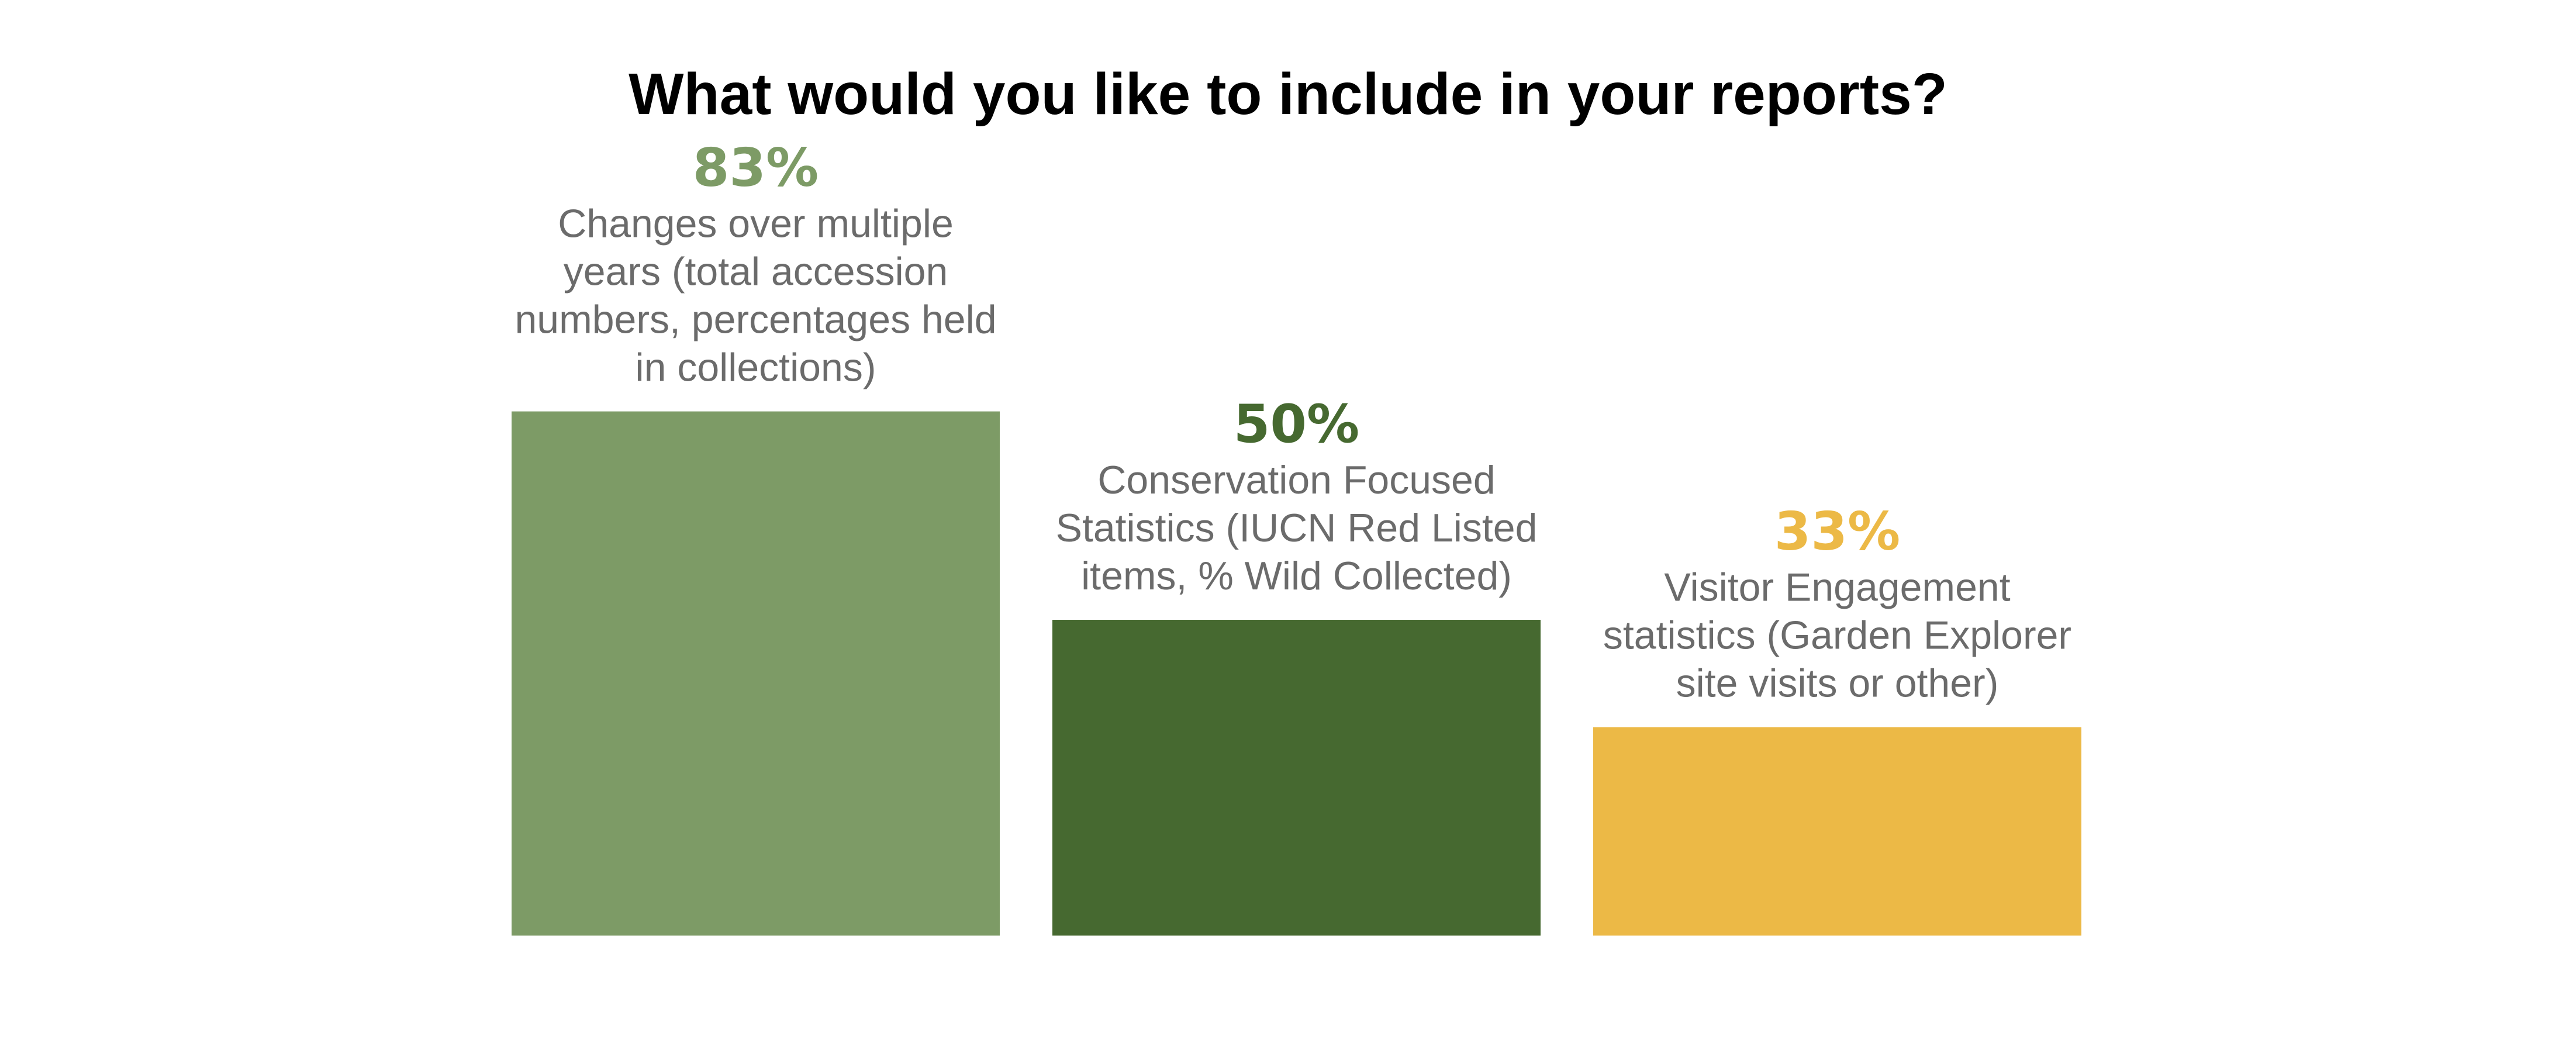 The height and width of the screenshot is (1056, 2576). Describe the element at coordinates (1296, 424) in the screenshot. I see `value-label-2: 50%` at that location.